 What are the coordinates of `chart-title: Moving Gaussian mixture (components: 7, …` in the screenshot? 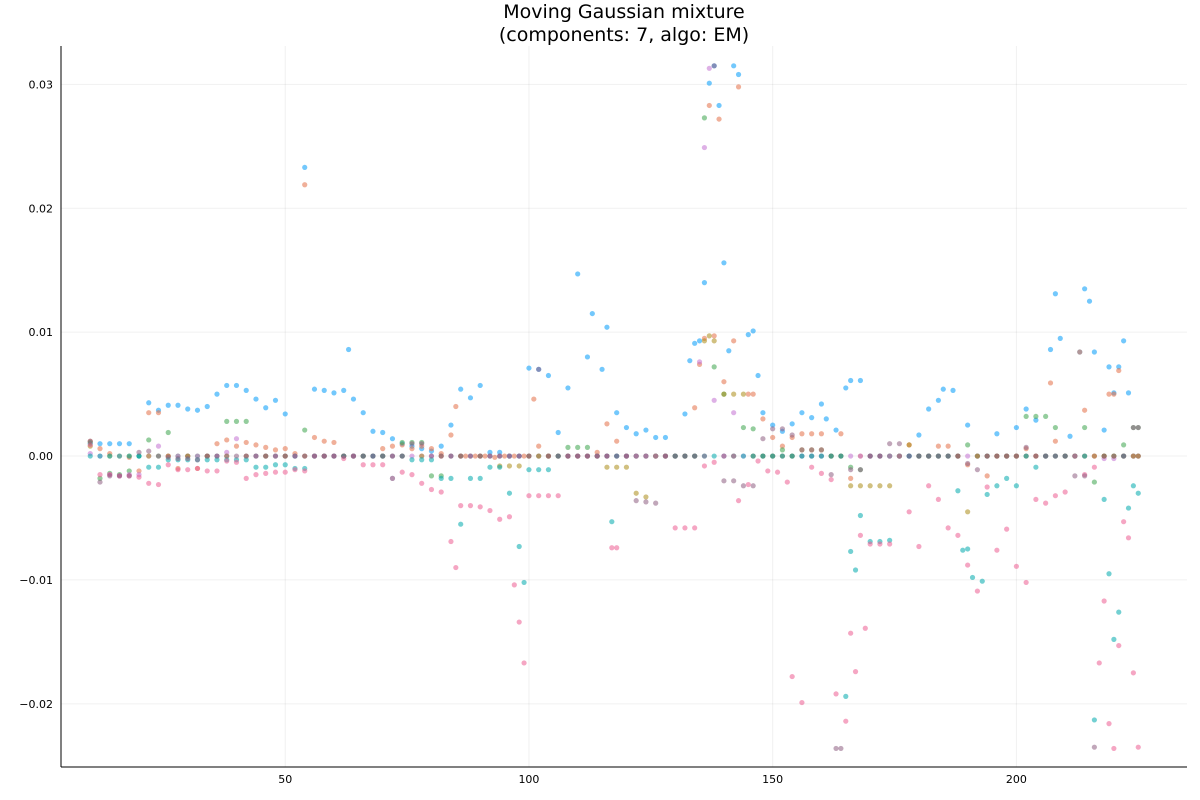 It's located at (624, 23).